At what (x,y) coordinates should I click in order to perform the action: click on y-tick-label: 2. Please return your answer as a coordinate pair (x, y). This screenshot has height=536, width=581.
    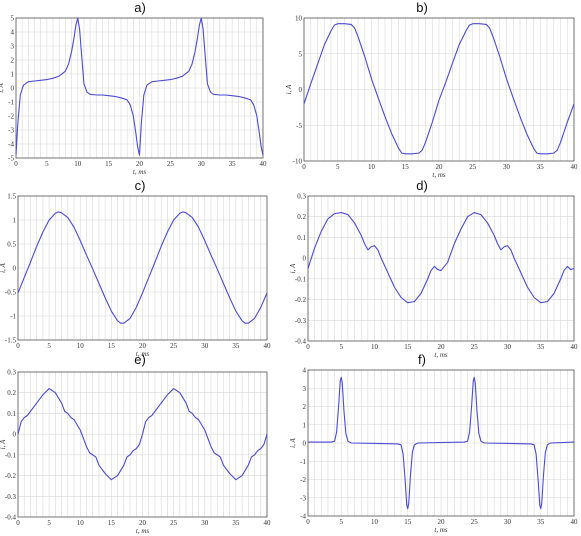
    Looking at the image, I should click on (13, 61).